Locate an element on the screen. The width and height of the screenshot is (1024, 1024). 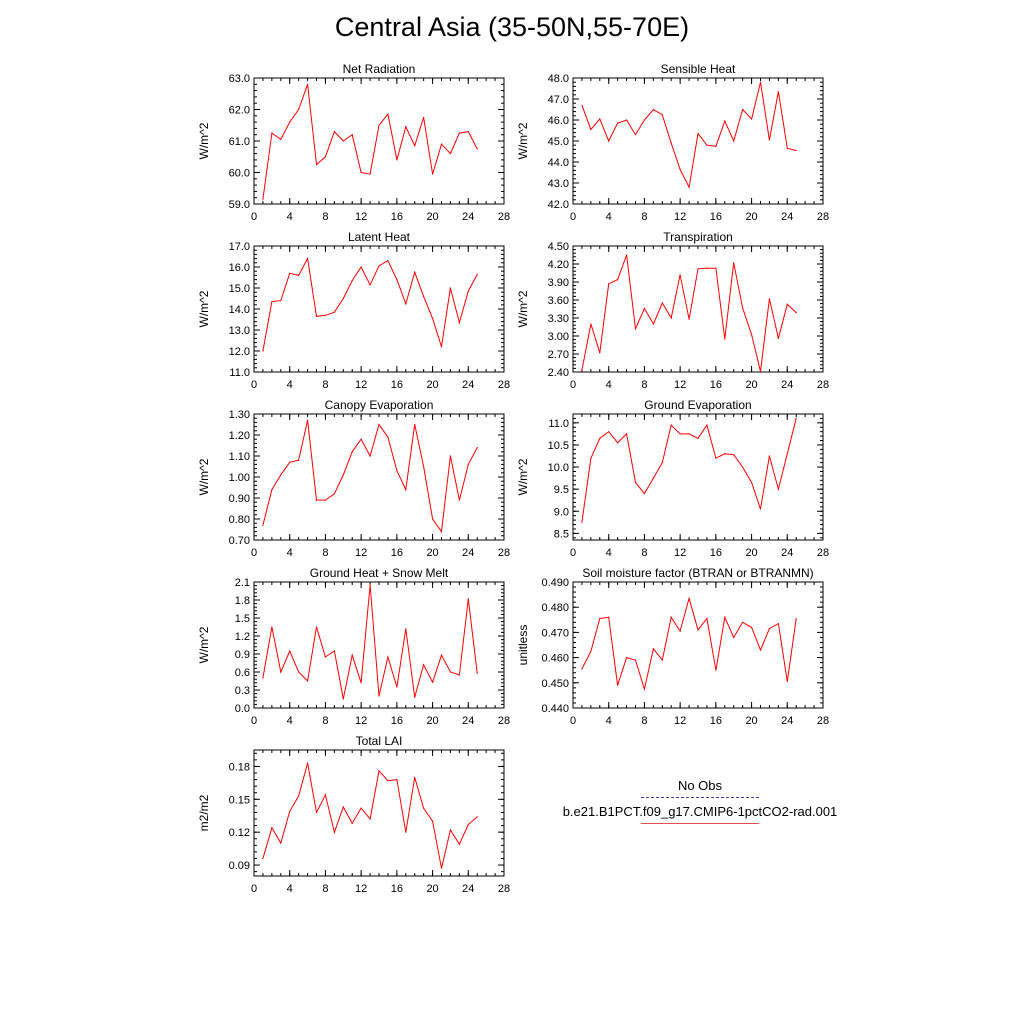
y-tick-label: 0.90 is located at coordinates (239, 499).